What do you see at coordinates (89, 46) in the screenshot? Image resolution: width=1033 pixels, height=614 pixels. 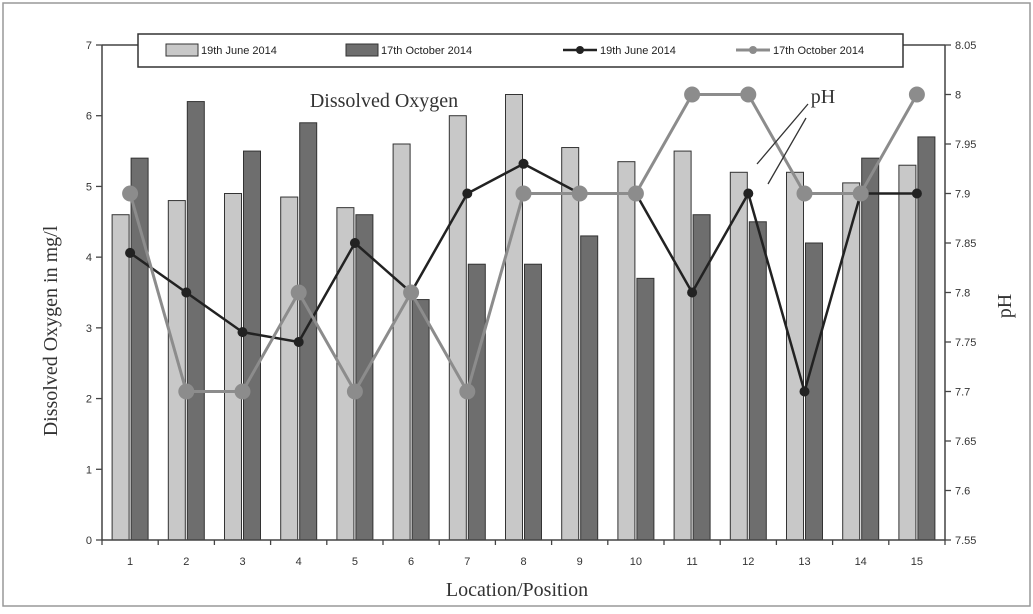 I see `y-left-tick-label: 7` at bounding box center [89, 46].